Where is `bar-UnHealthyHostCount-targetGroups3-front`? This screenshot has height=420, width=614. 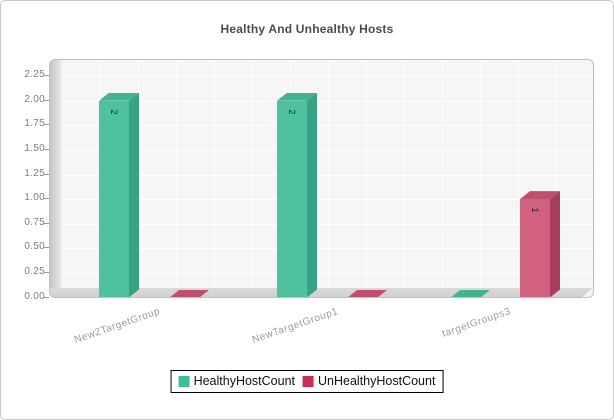 bar-UnHealthyHostCount-targetGroups3-front is located at coordinates (535, 248).